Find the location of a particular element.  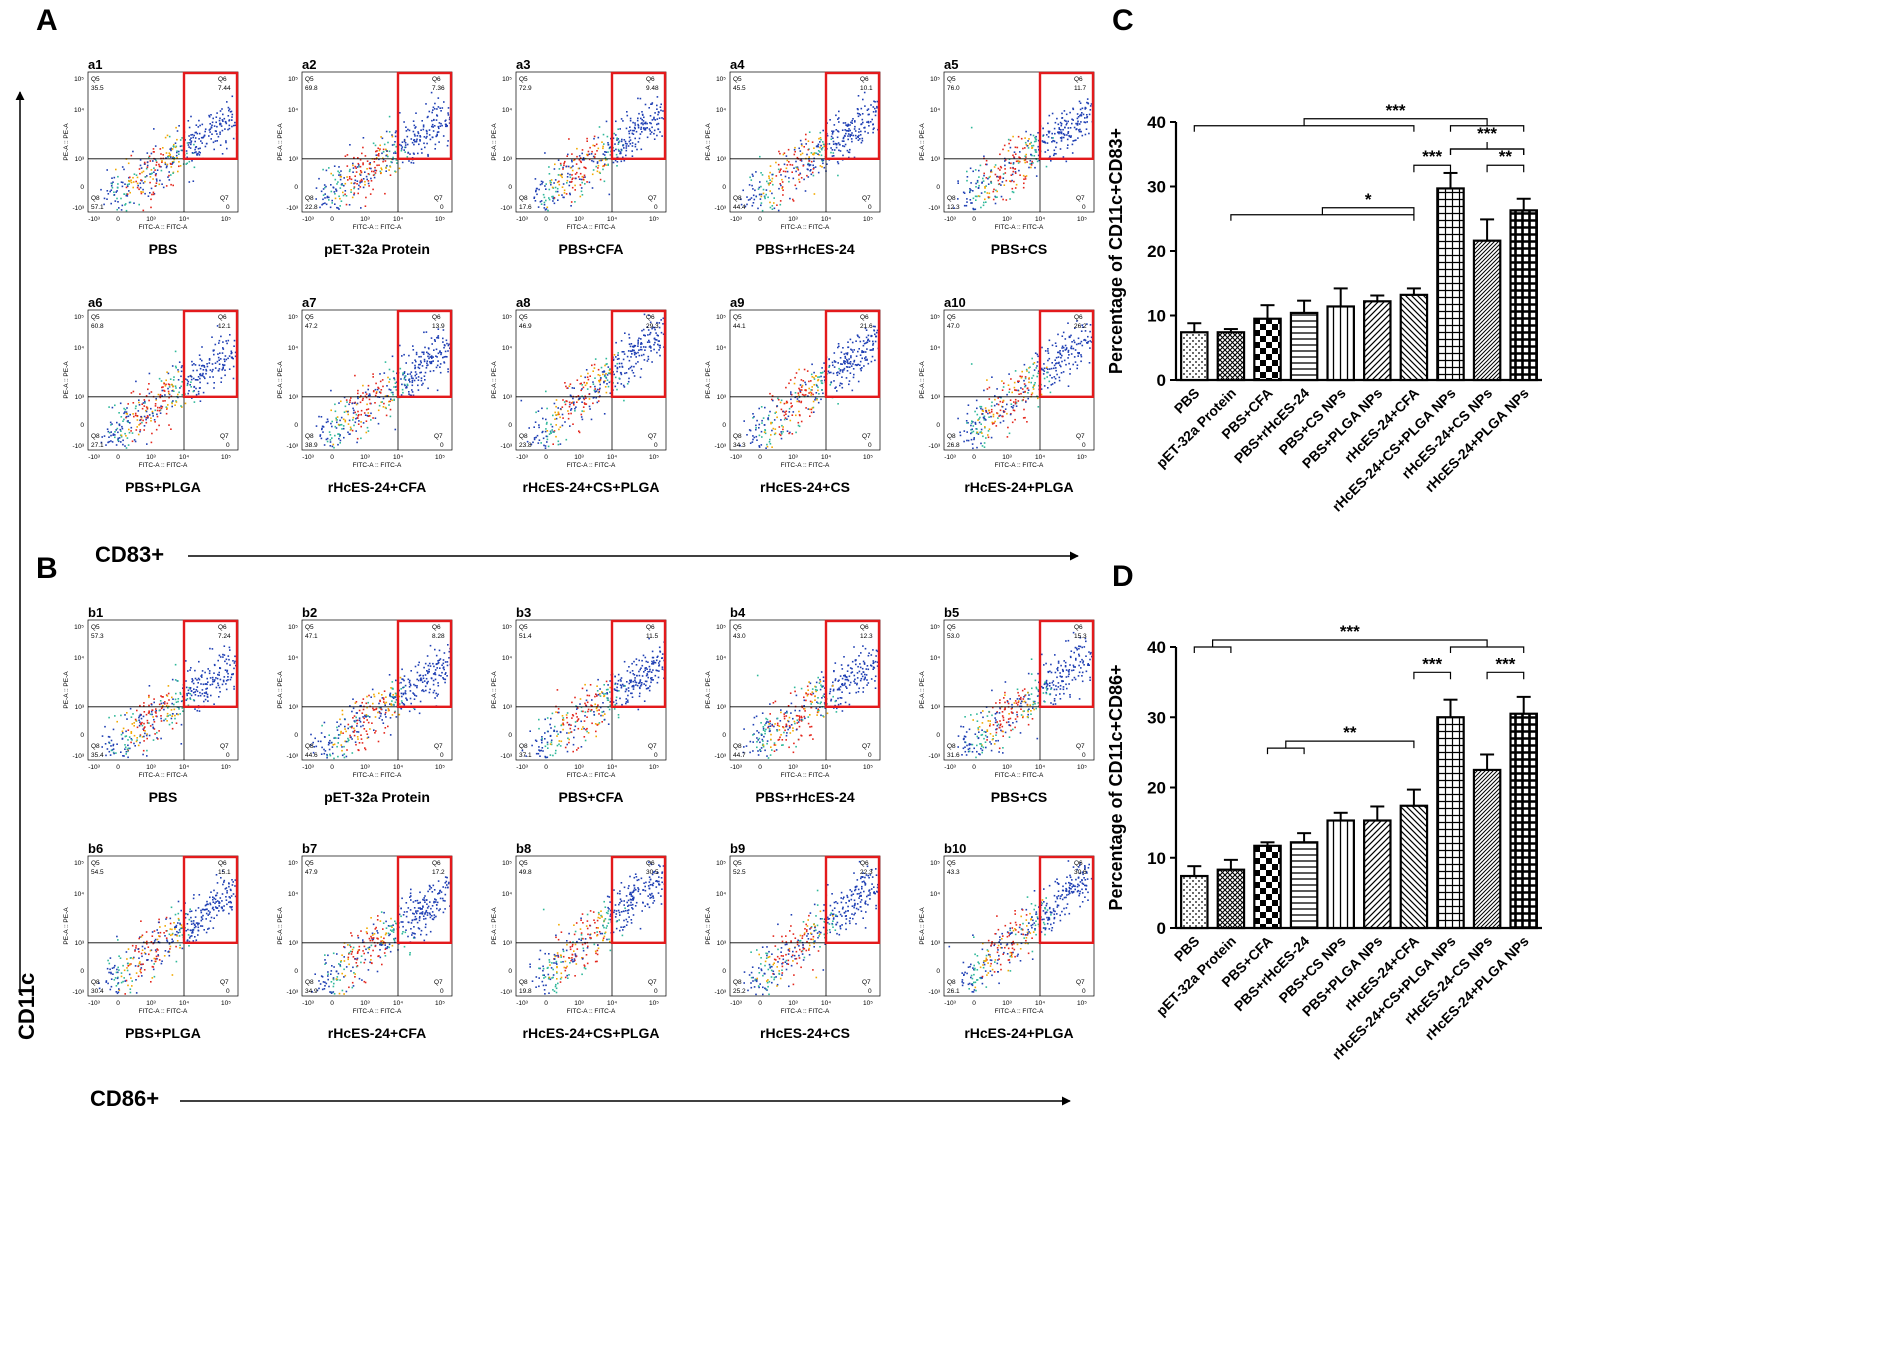

significance-label: ** is located at coordinates (1350, 732).